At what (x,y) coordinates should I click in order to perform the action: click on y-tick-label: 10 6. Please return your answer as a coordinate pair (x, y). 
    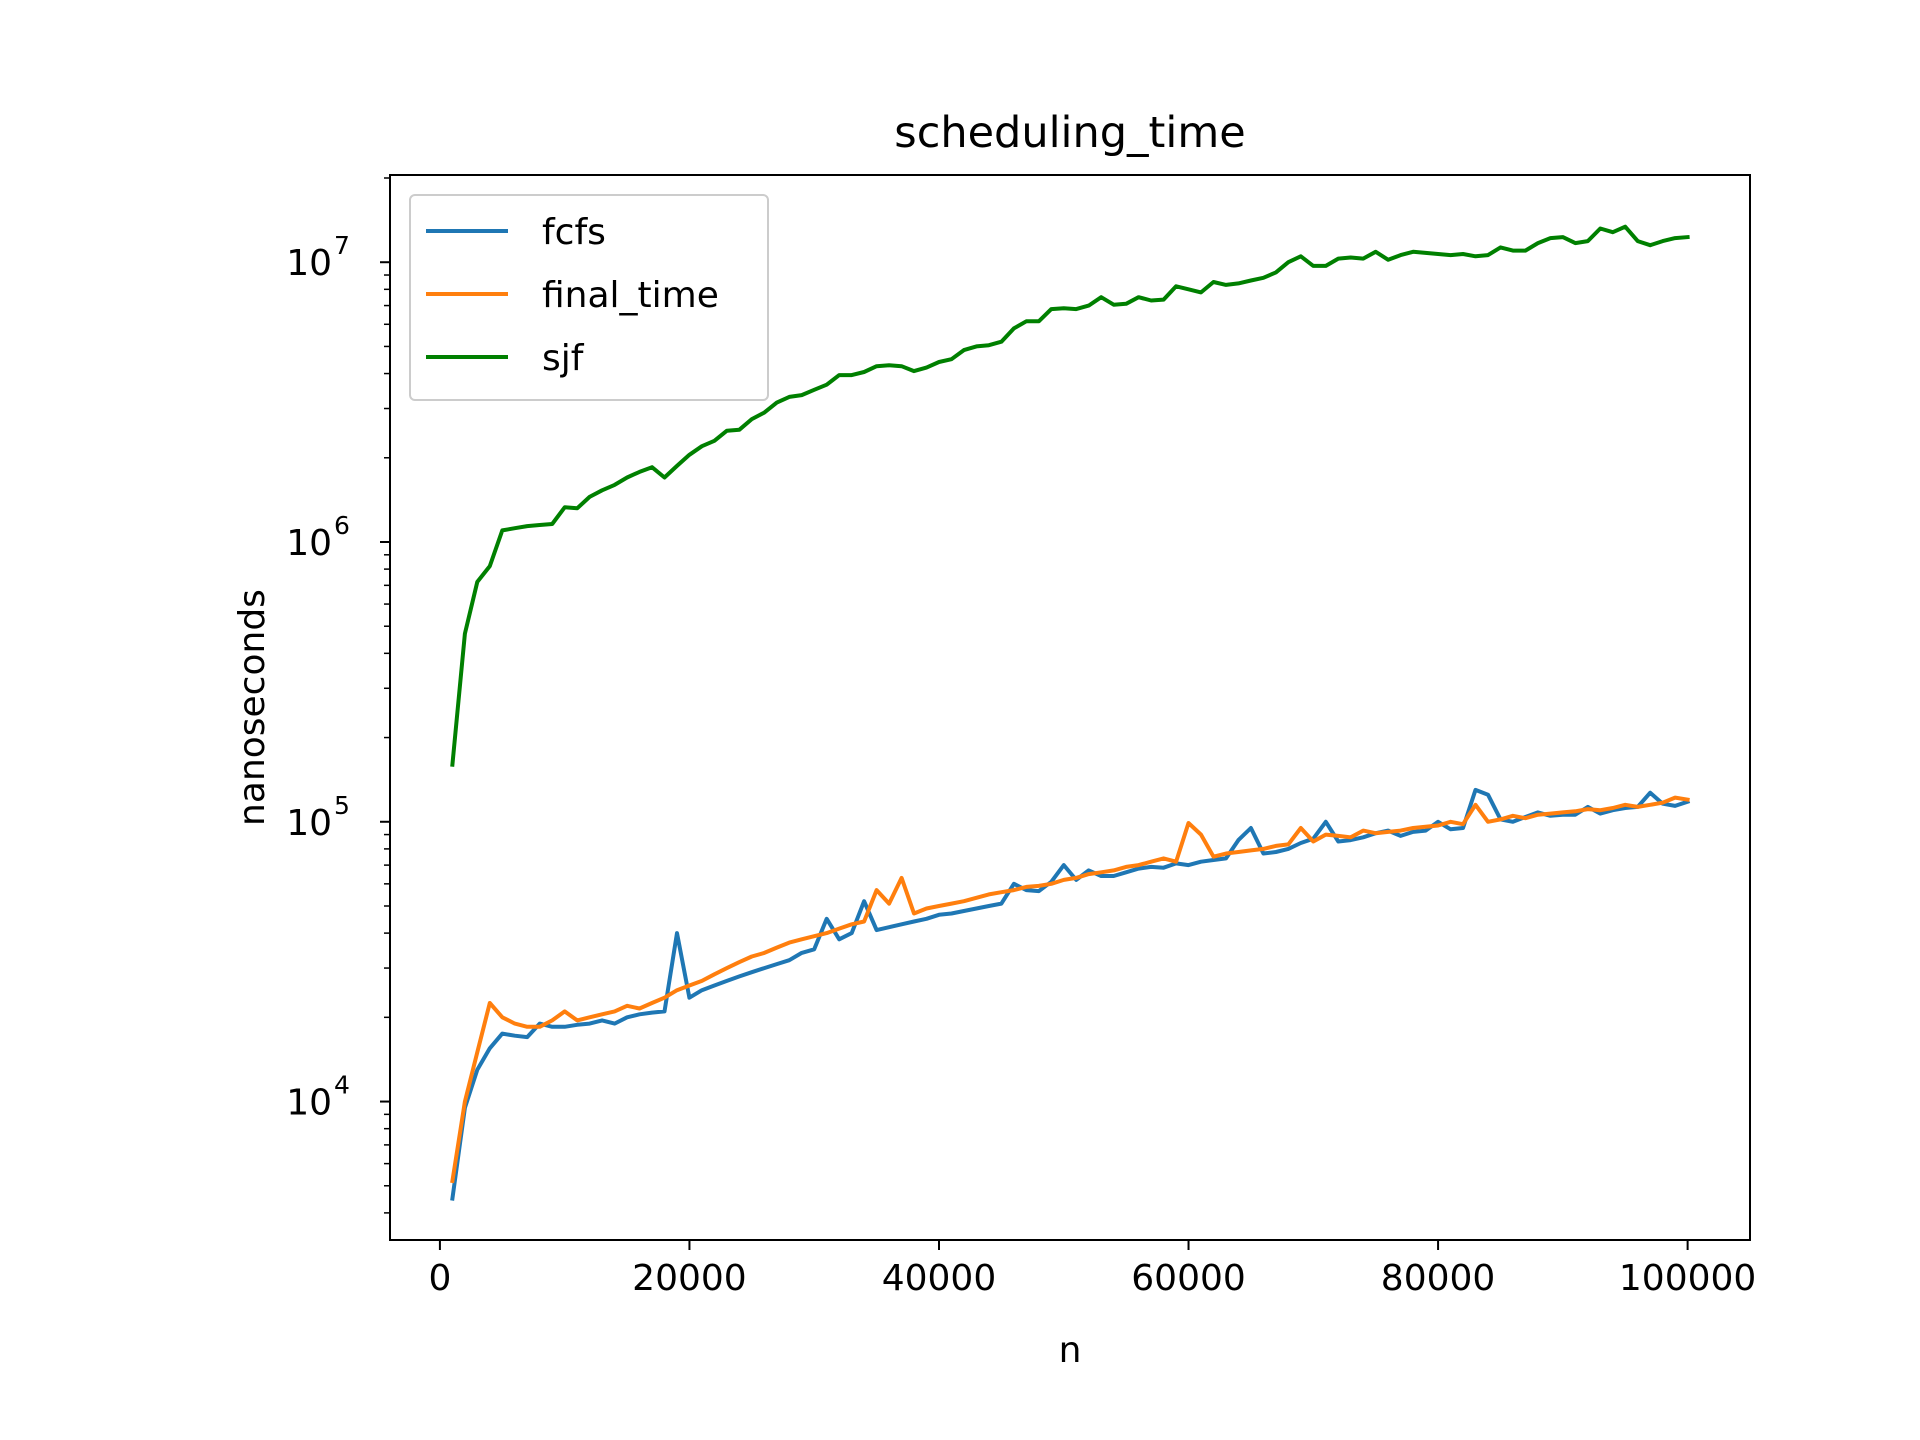
    Looking at the image, I should click on (318, 537).